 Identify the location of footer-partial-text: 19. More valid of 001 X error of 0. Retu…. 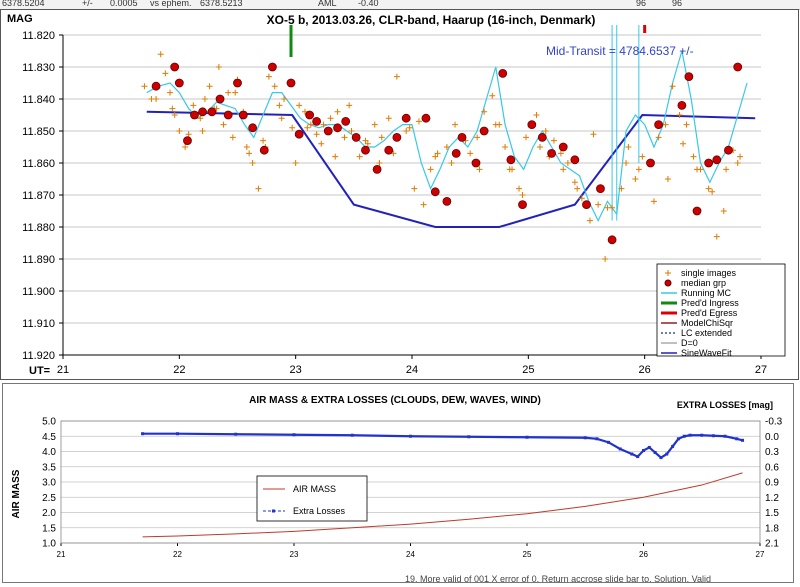
(558, 579).